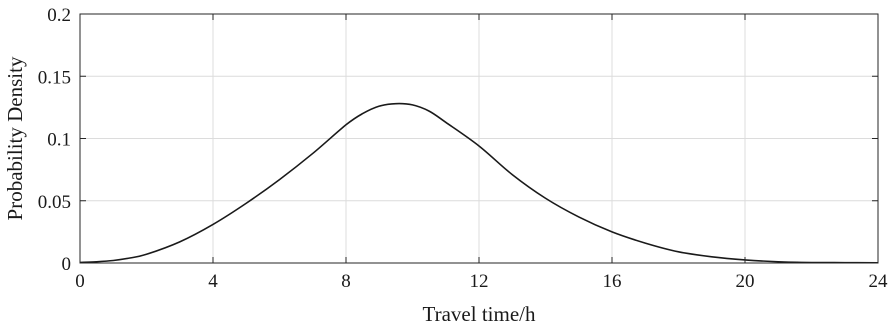 This screenshot has width=893, height=325. What do you see at coordinates (612, 281) in the screenshot?
I see `x-tick-label: 16` at bounding box center [612, 281].